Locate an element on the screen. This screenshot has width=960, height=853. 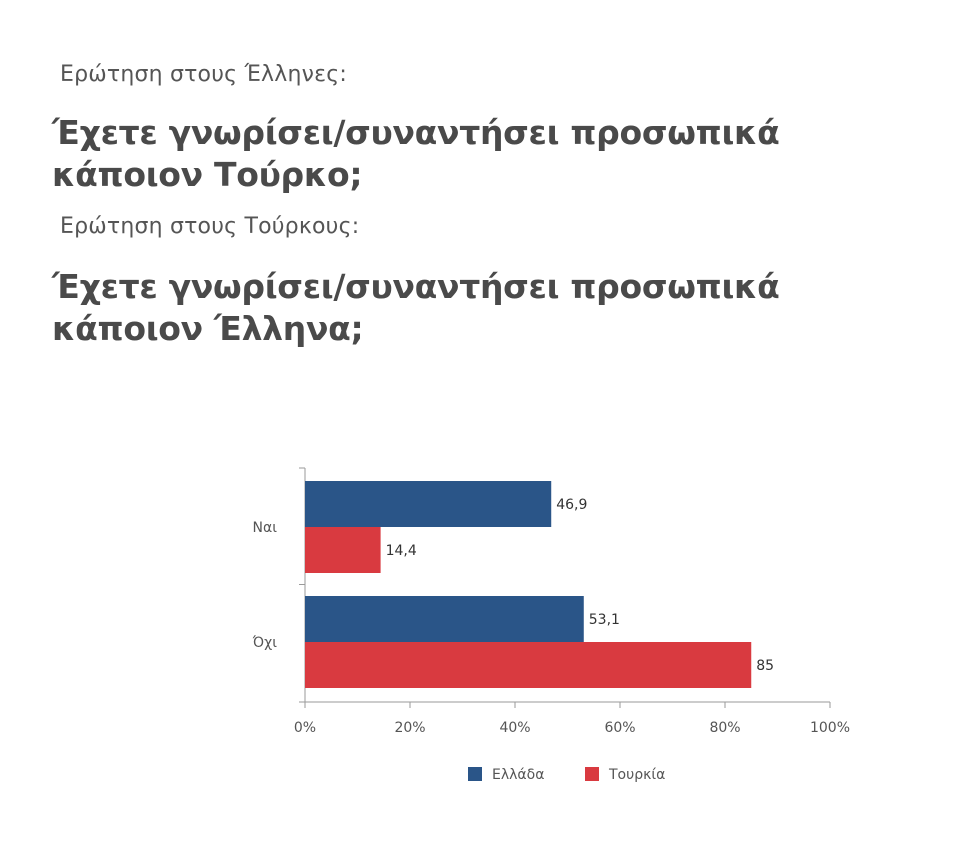
legend-label: Ελλάδα is located at coordinates (518, 775).